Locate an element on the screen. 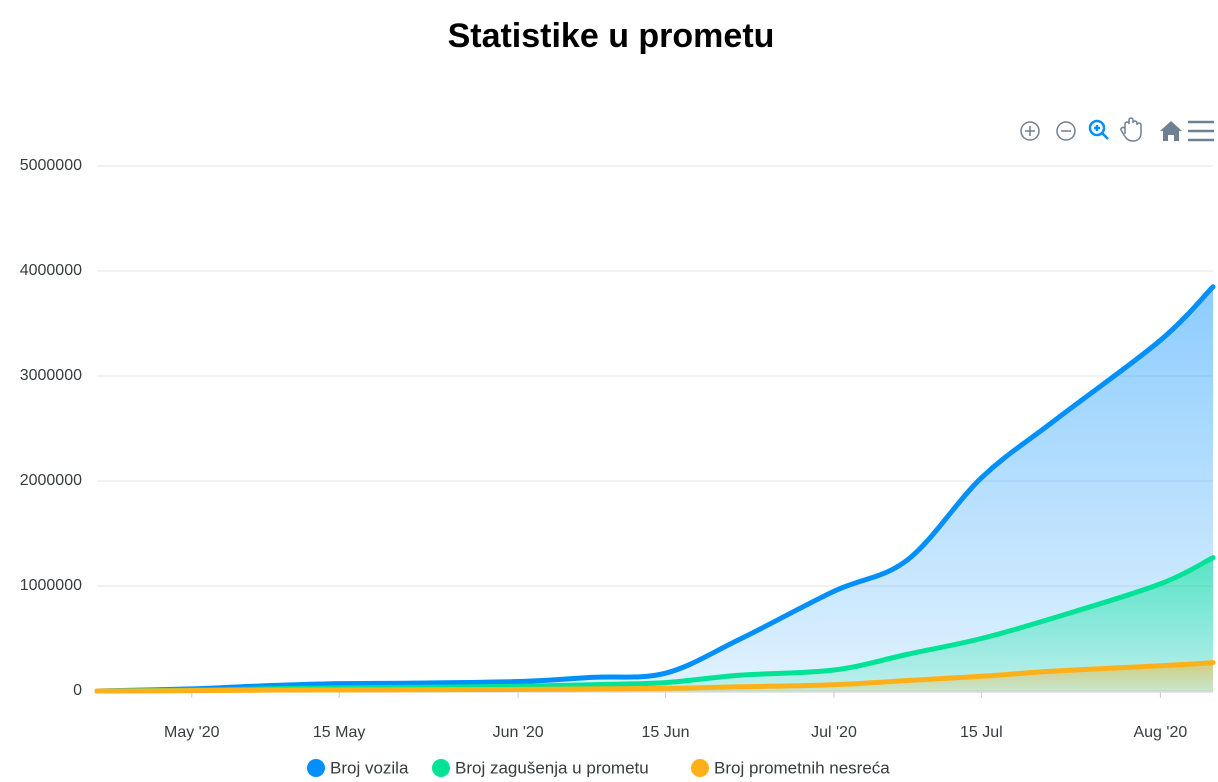  zoom-button is located at coordinates (1098, 129).